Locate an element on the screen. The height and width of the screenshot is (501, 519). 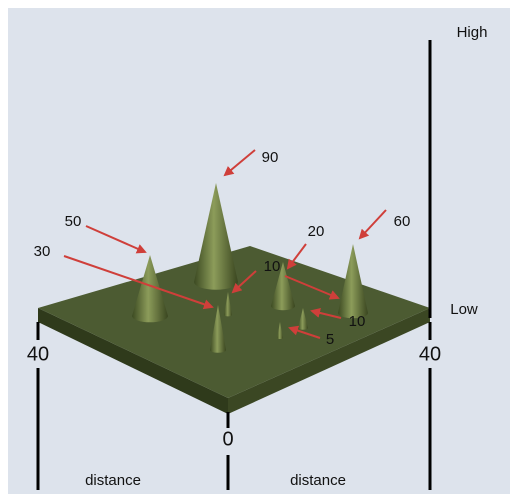
cone-label: 30 is located at coordinates (42, 251).